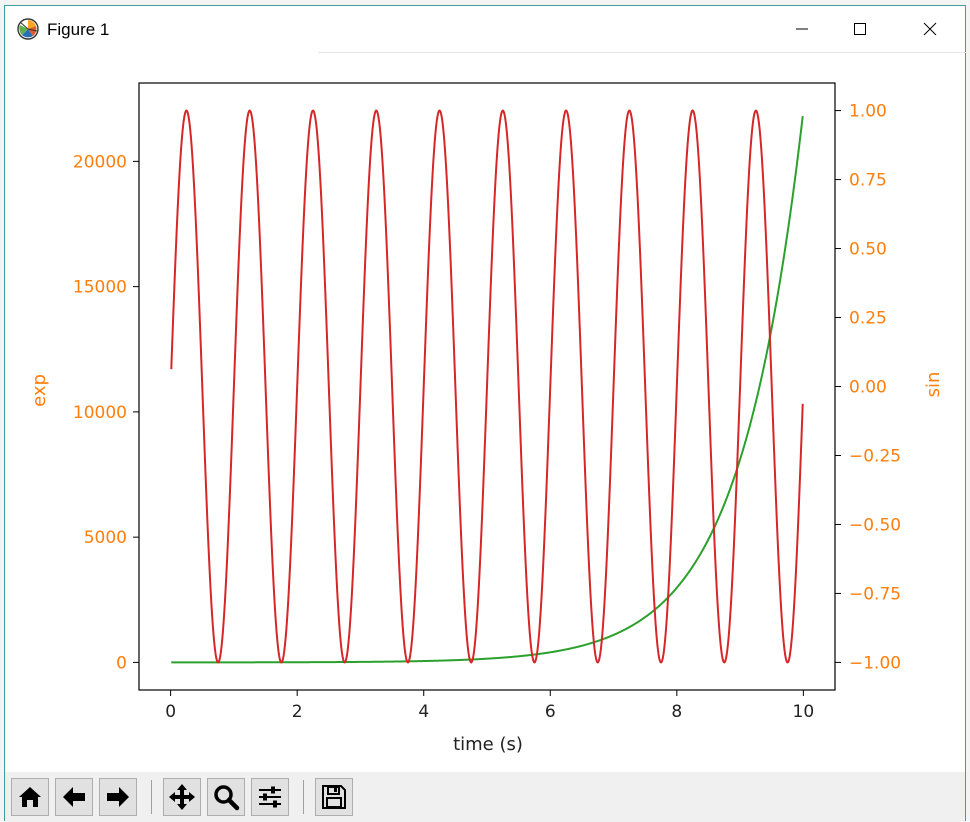 This screenshot has width=970, height=822. I want to click on x-tick-label: 6, so click(550, 712).